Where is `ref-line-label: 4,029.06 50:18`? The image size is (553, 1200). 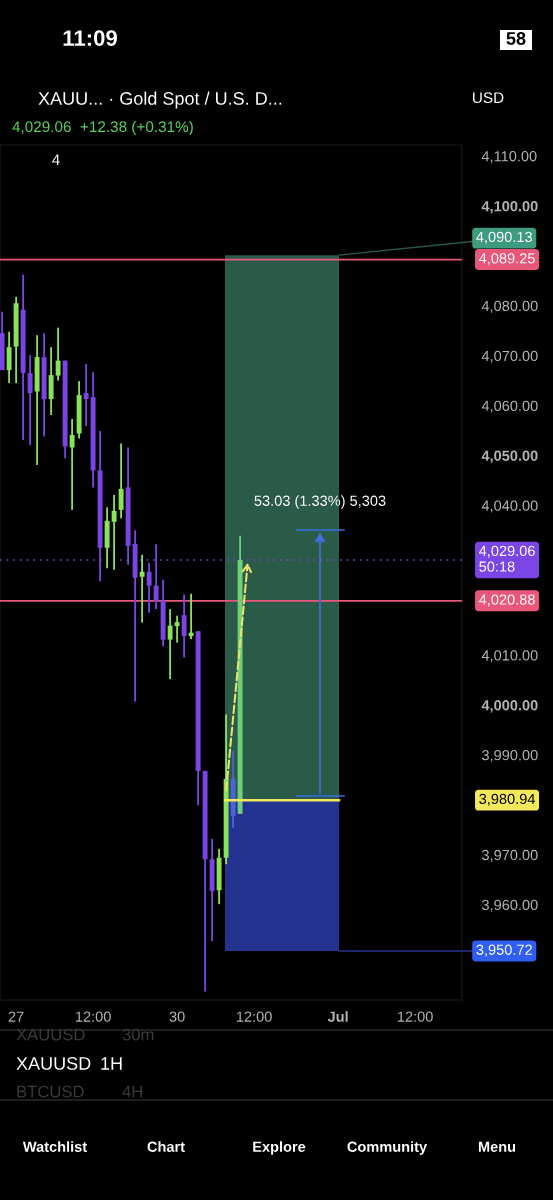 ref-line-label: 4,029.06 50:18 is located at coordinates (507, 558).